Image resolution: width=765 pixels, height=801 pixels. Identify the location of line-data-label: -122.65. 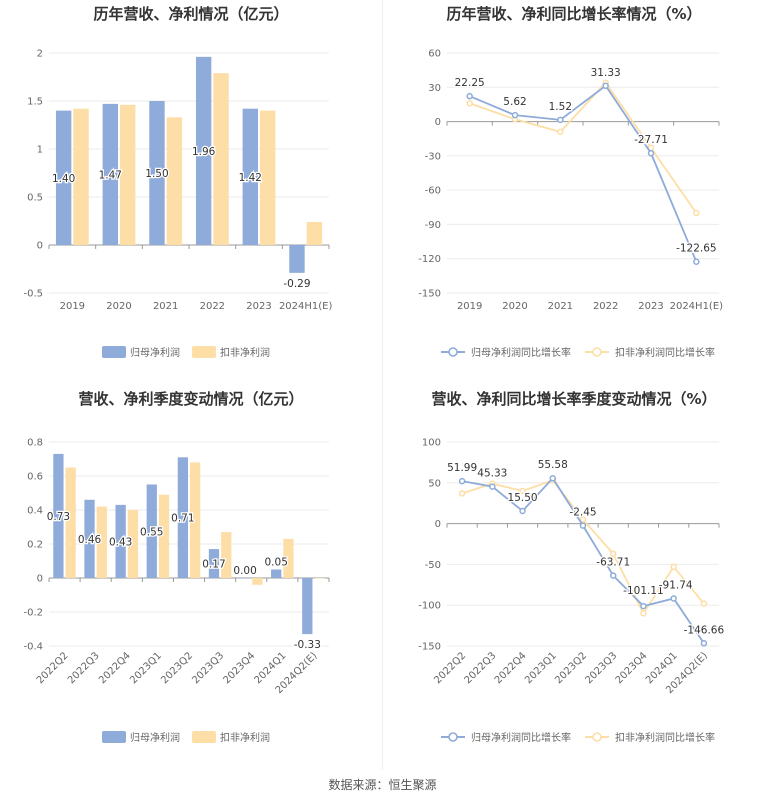
(696, 249).